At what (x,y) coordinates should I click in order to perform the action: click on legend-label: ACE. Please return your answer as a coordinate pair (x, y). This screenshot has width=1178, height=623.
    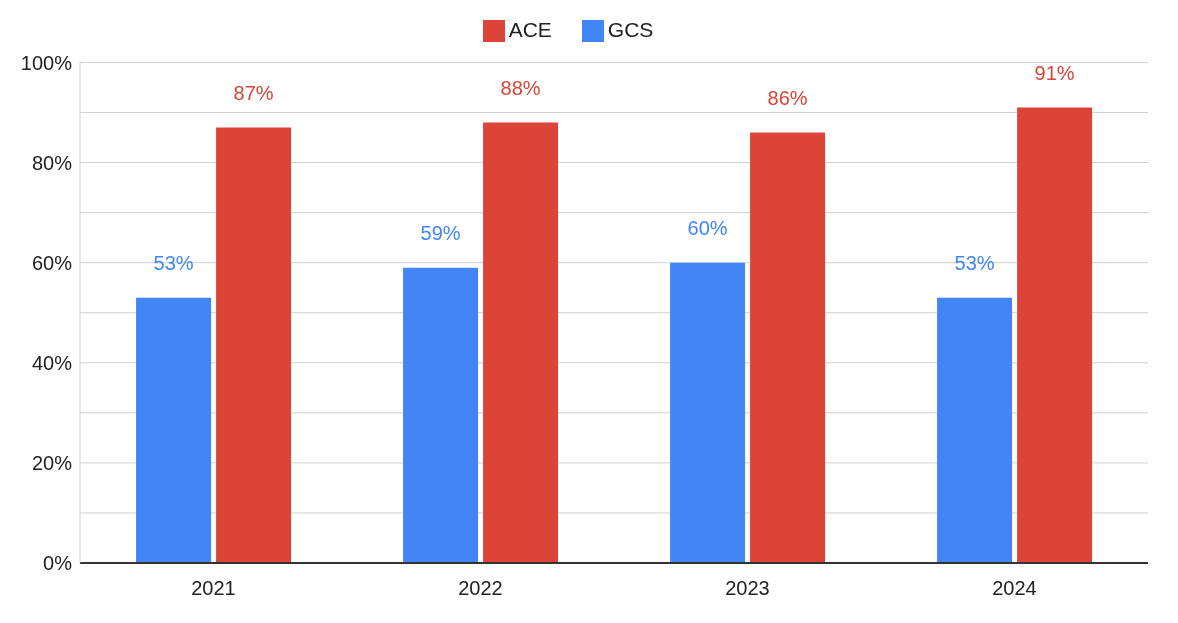
    Looking at the image, I should click on (530, 29).